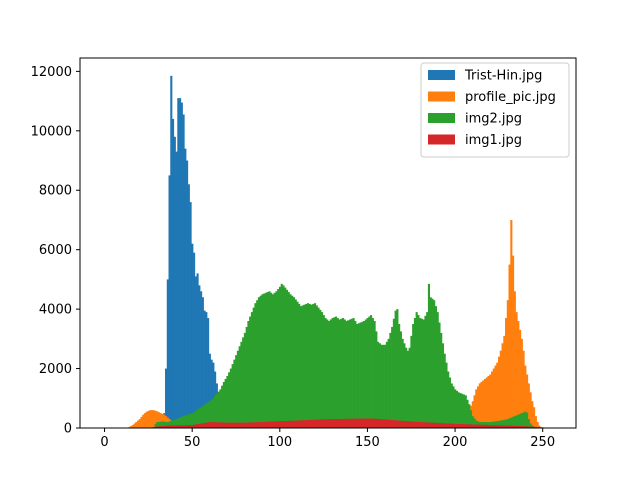 The width and height of the screenshot is (640, 484). Describe the element at coordinates (542, 442) in the screenshot. I see `x-tick-label: 250` at that location.